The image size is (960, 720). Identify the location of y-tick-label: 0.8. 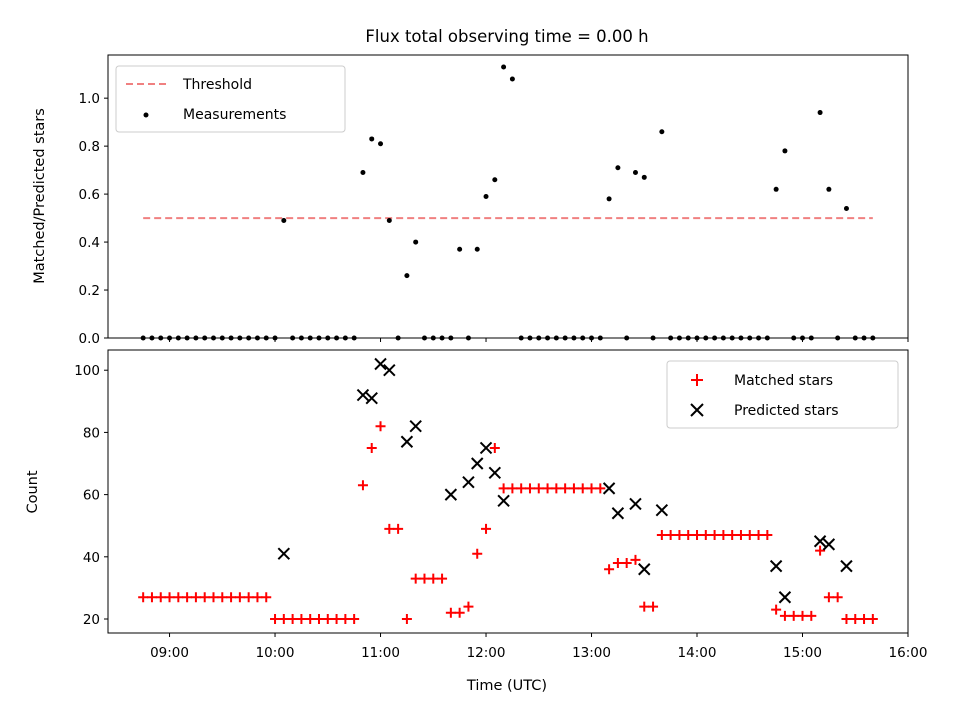
(89, 147).